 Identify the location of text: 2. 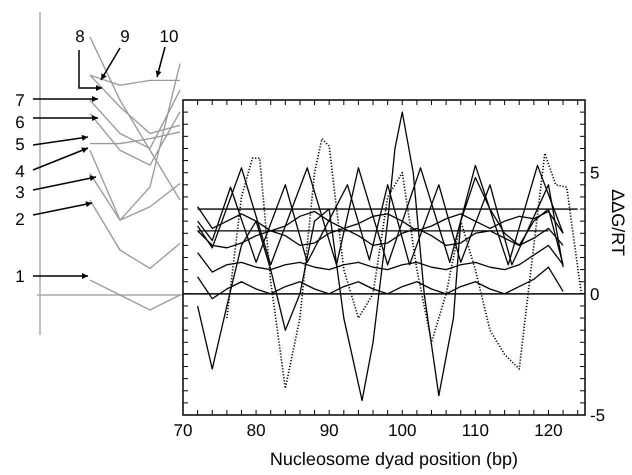
(20, 219).